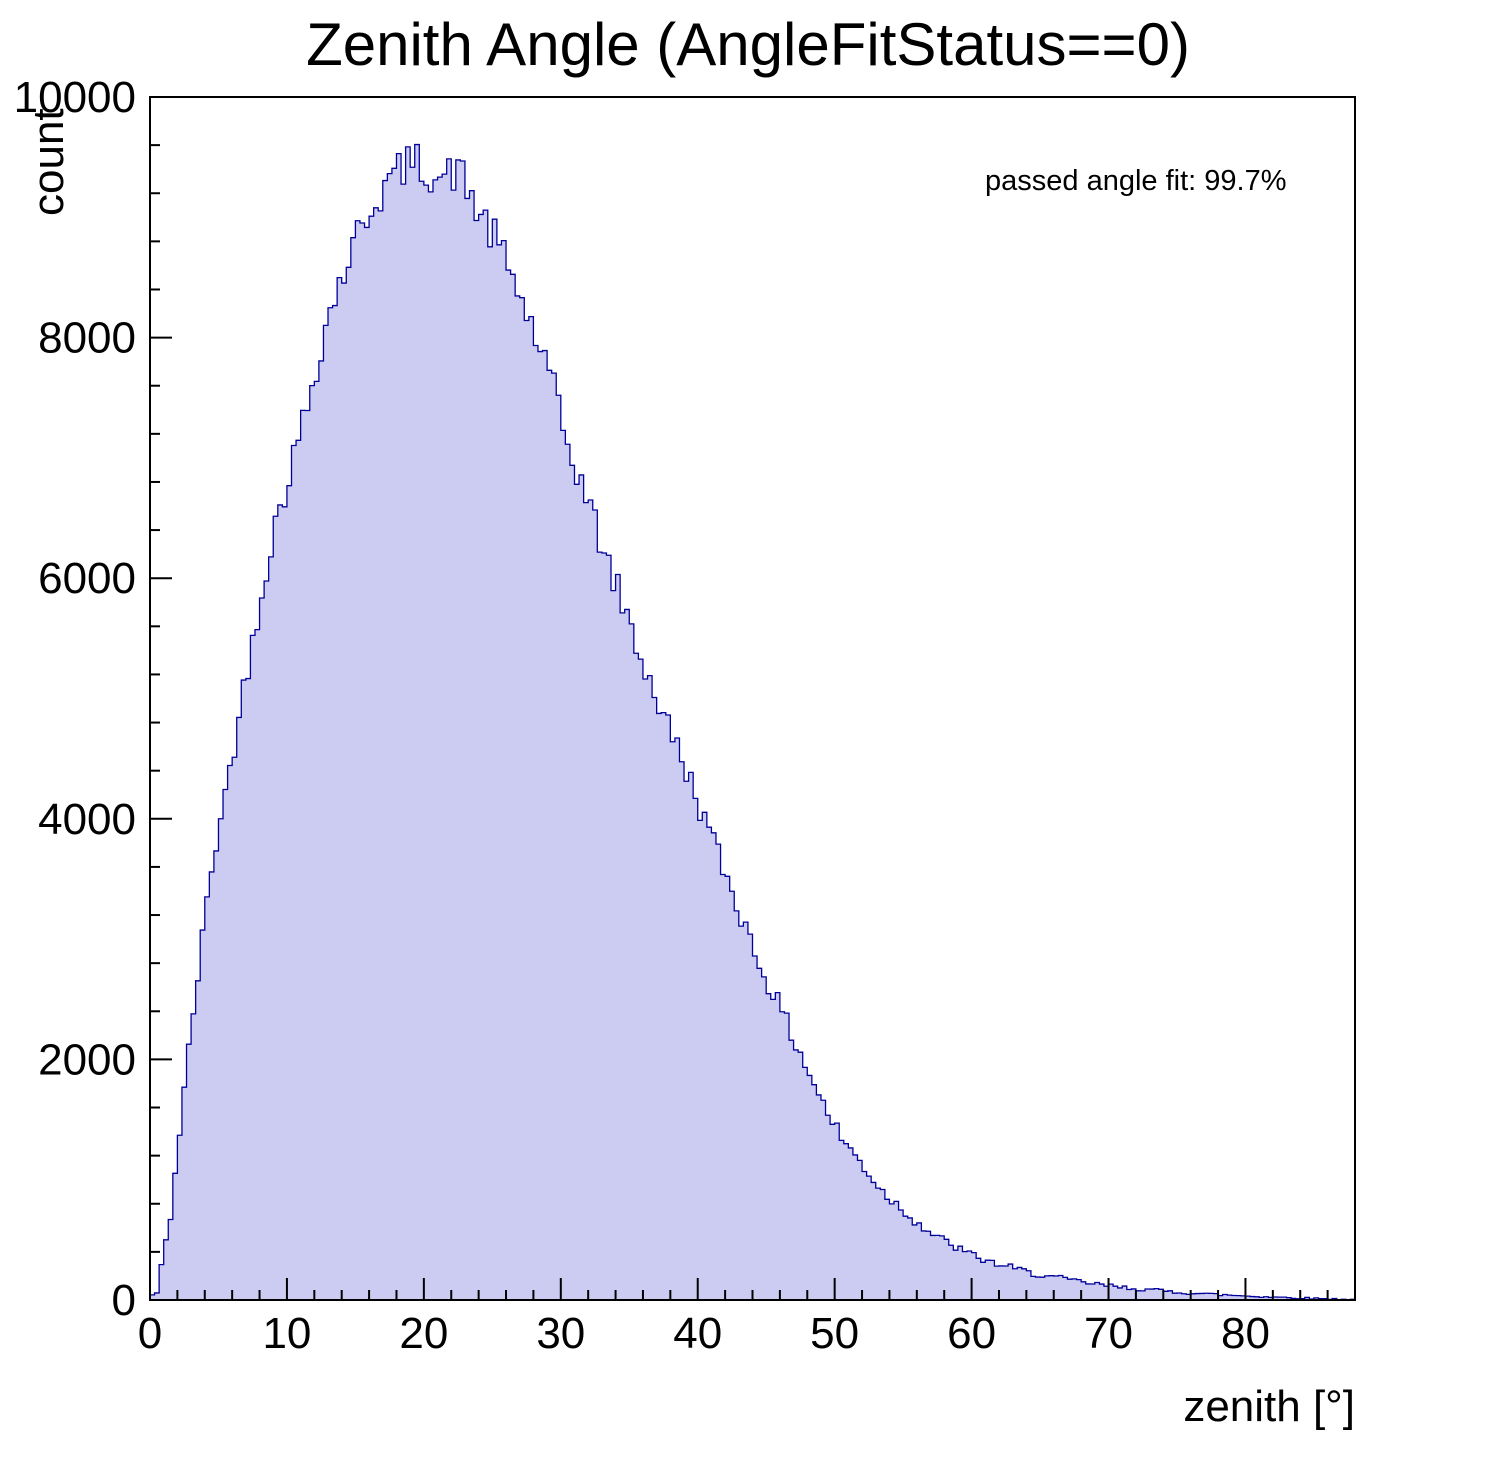  What do you see at coordinates (1136, 181) in the screenshot?
I see `passed-angle-fit-label: passed angle fit: 99.7%` at bounding box center [1136, 181].